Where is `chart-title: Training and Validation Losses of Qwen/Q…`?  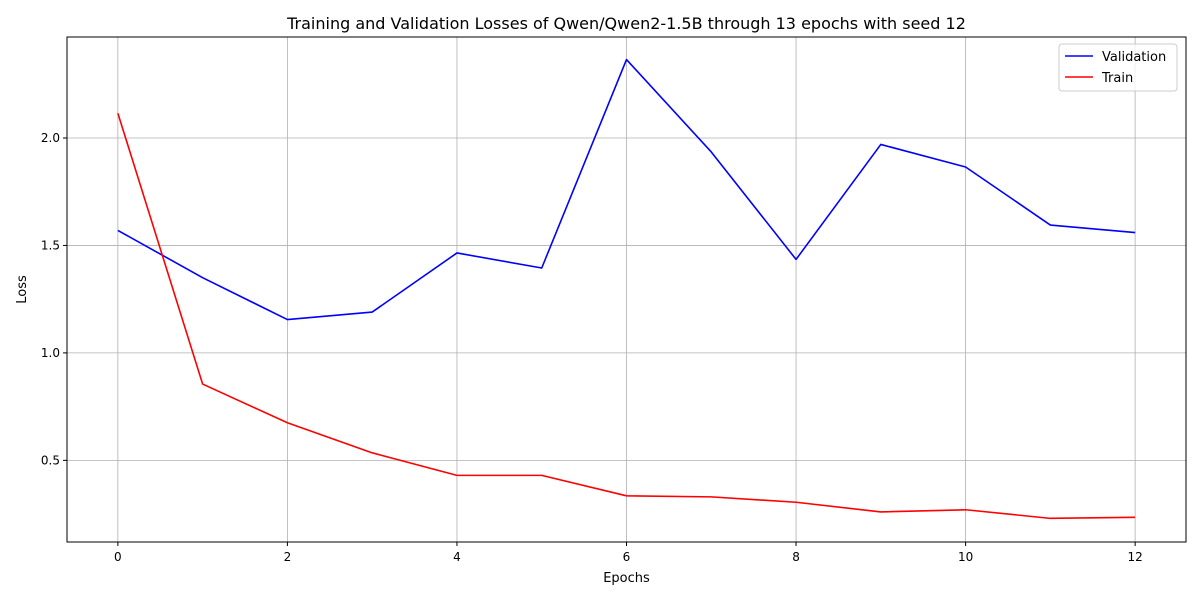 chart-title: Training and Validation Losses of Qwen/Q… is located at coordinates (626, 23).